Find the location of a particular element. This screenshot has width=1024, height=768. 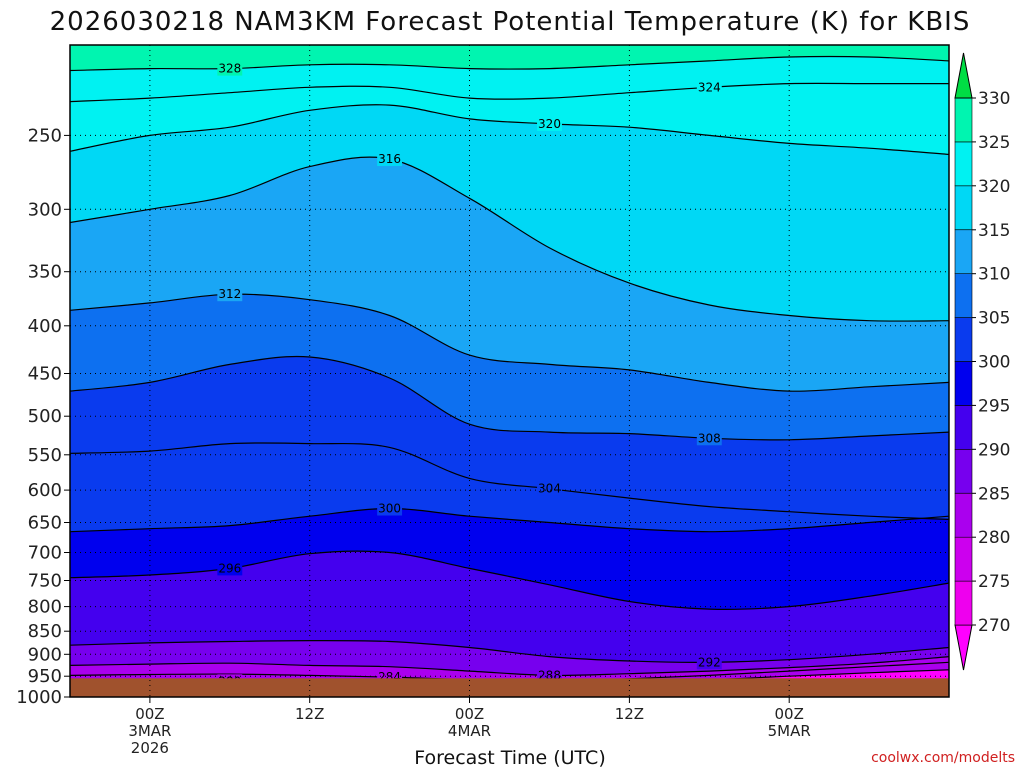

colorbar-label: 315 is located at coordinates (994, 231).